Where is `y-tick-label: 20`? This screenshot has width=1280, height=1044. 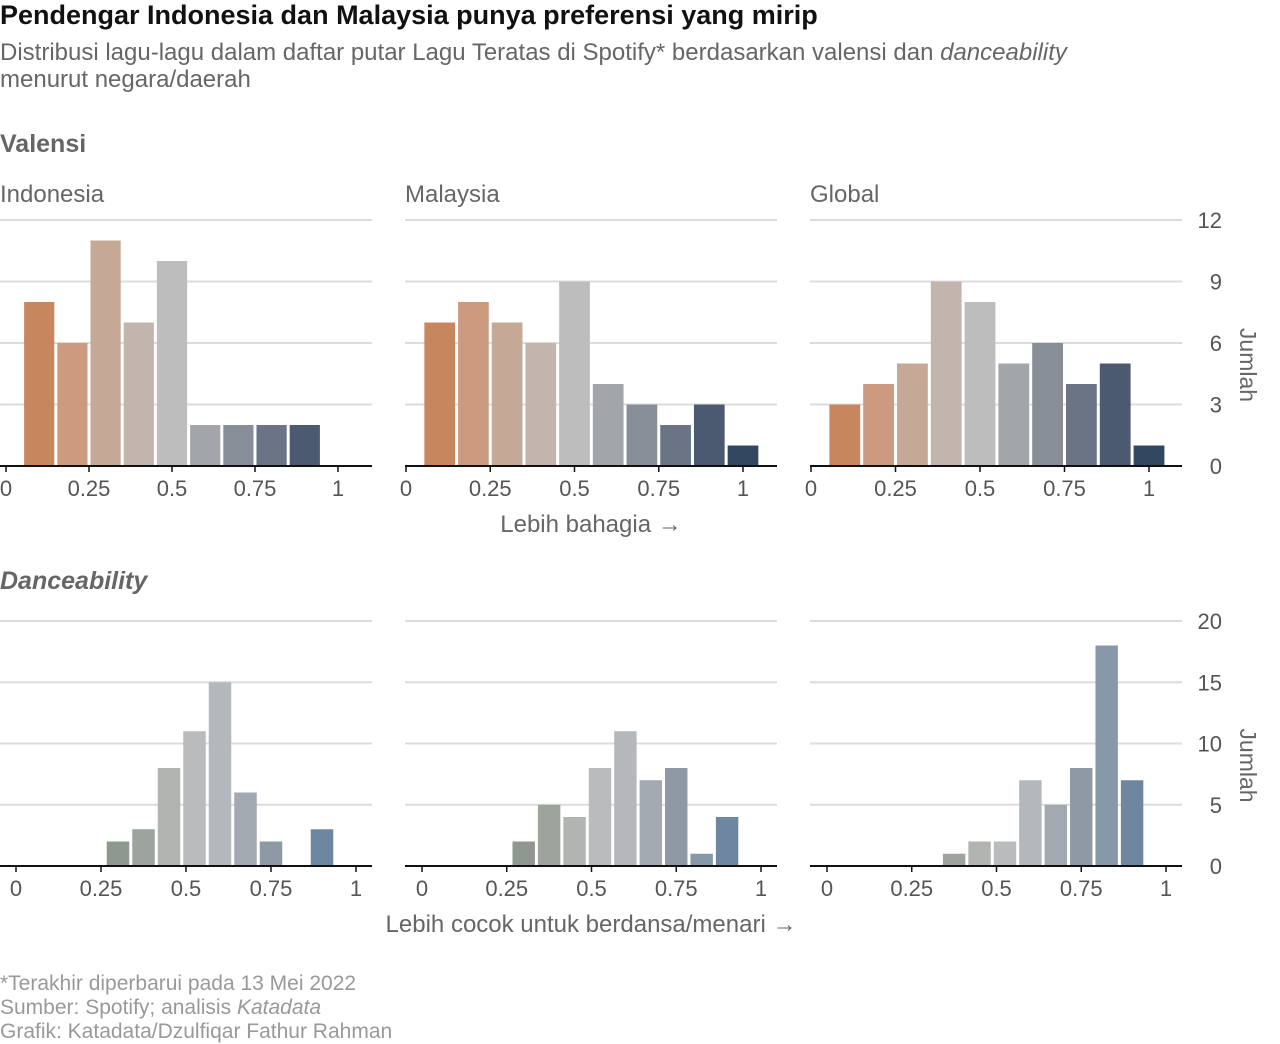 y-tick-label: 20 is located at coordinates (1210, 621).